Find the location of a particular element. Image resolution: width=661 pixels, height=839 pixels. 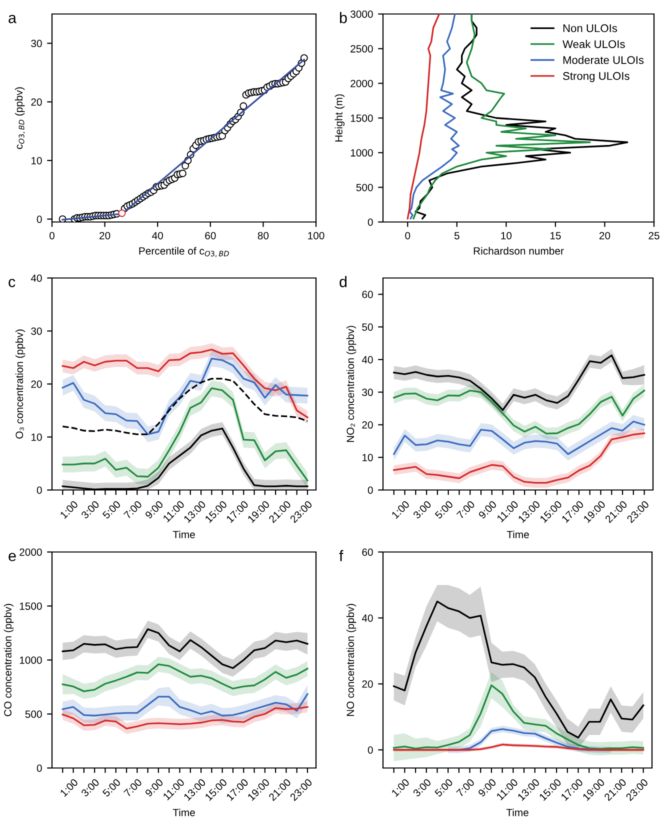

chart-title: c is located at coordinates (12, 283).